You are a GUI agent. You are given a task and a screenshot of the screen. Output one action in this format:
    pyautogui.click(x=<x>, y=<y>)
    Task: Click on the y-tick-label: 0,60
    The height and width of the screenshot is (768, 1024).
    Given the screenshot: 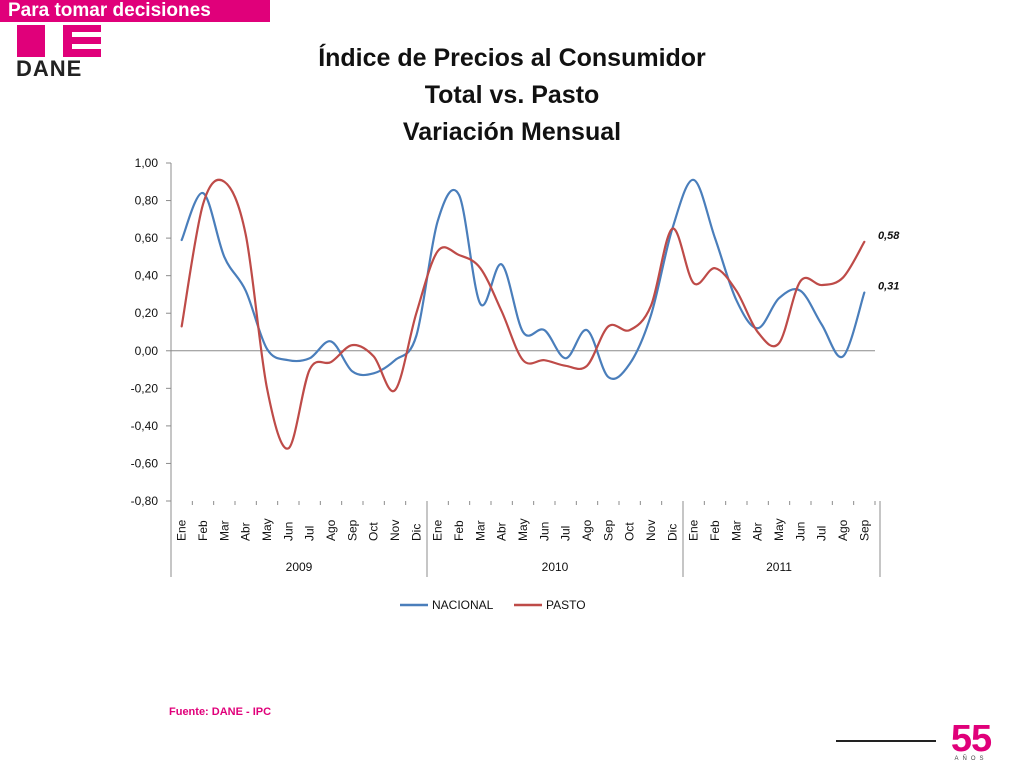 What is the action you would take?
    pyautogui.click(x=147, y=238)
    